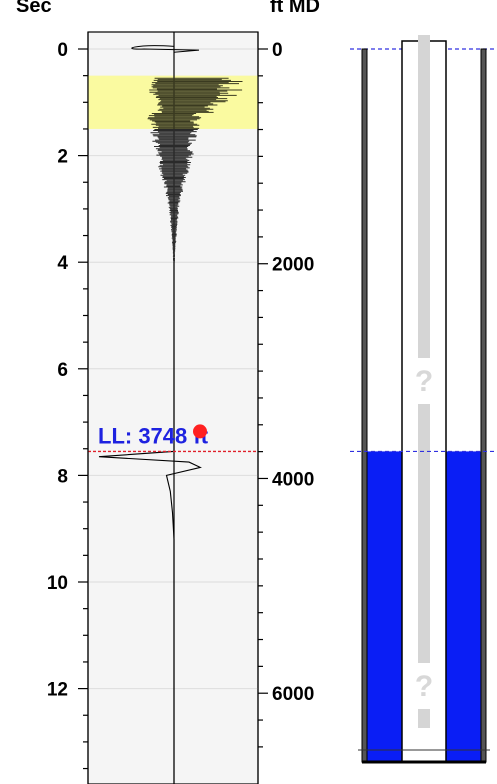  I want to click on right-axis: 0 2000 4000 6000, so click(285, 408).